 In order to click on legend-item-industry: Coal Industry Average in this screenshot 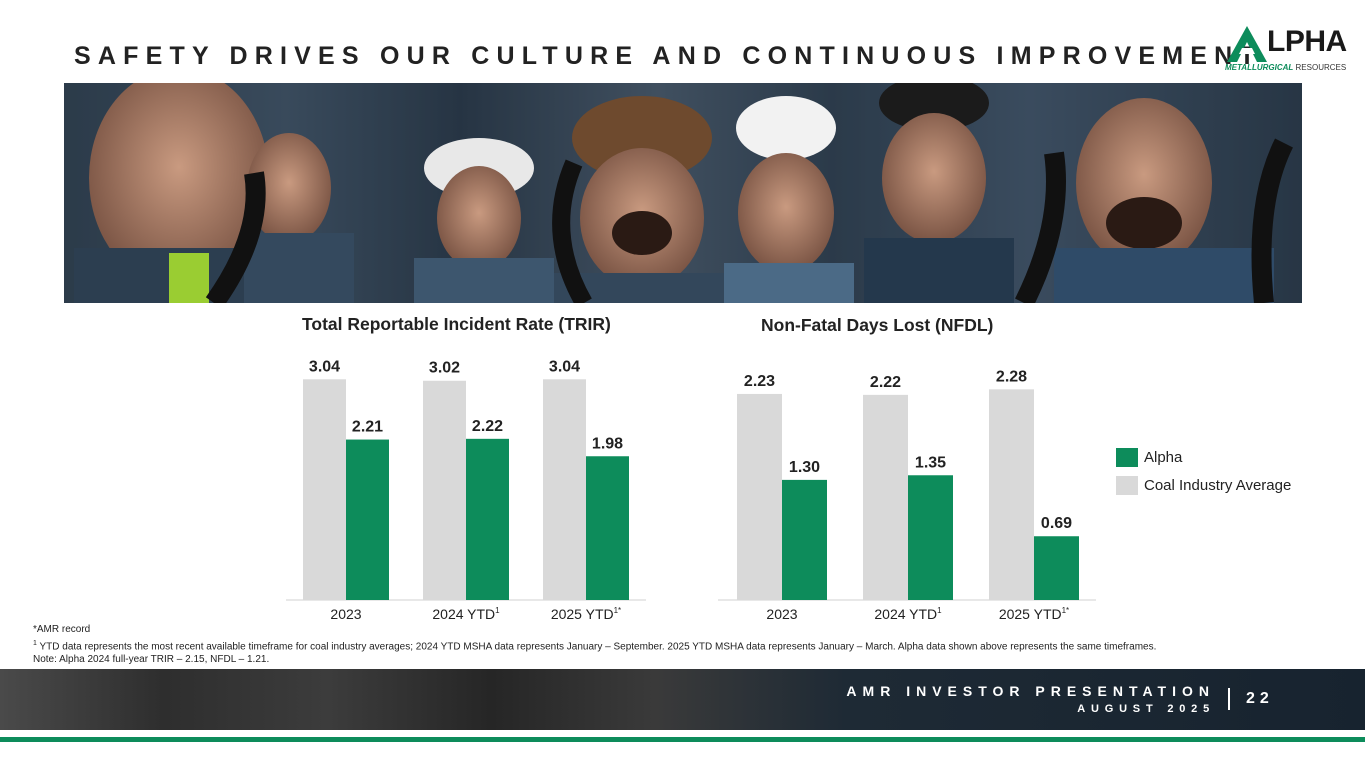, I will do `click(1203, 485)`.